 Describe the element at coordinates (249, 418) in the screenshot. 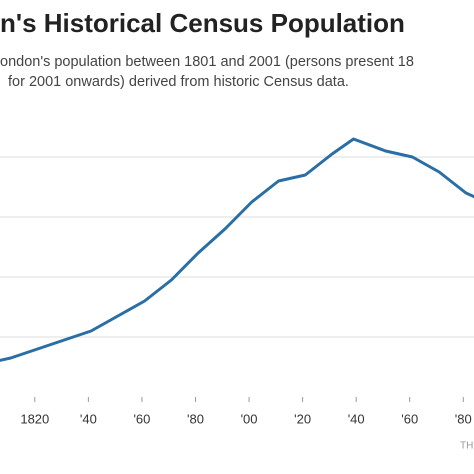

I see `x-tick-label: '00` at that location.